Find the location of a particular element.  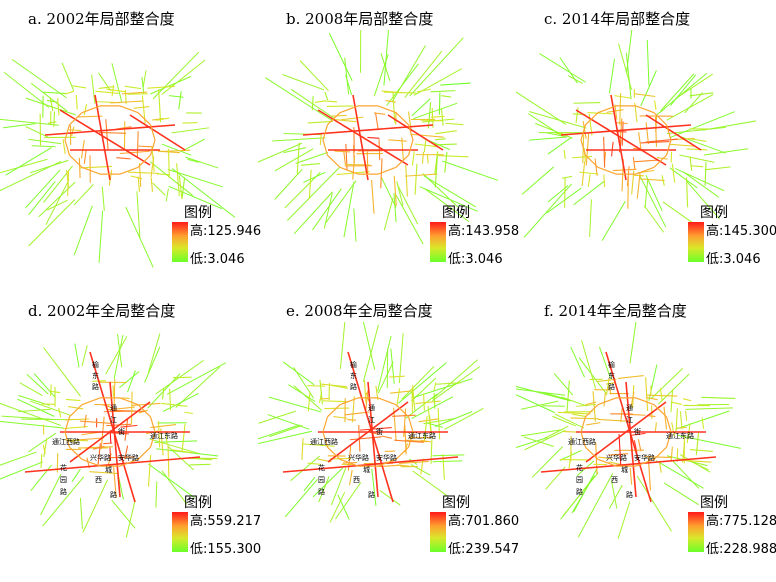

legend-title: 图例 is located at coordinates (714, 502).